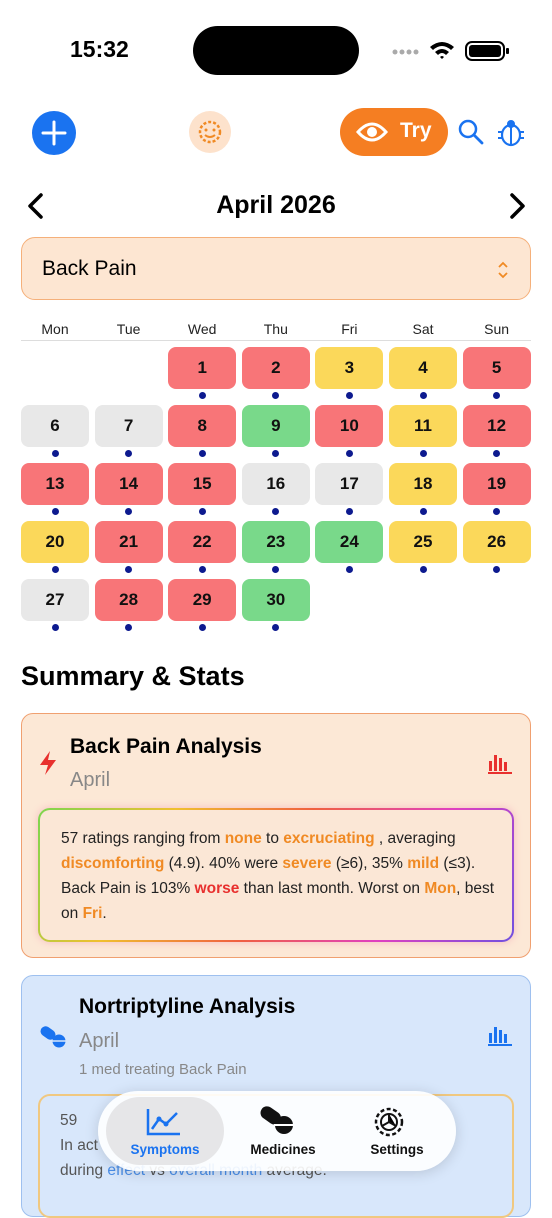  Describe the element at coordinates (276, 50) in the screenshot. I see `dynamic-island` at that location.